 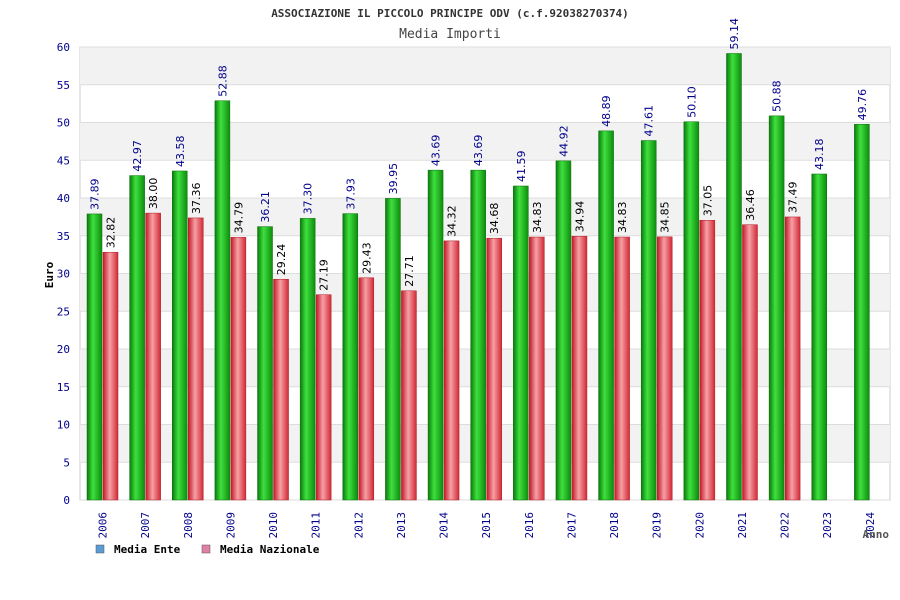 I want to click on data-label: 37.89, so click(x=95, y=194).